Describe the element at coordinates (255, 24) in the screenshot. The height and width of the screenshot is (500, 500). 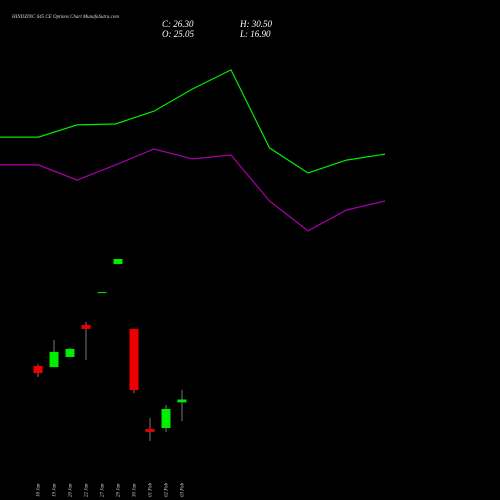
I see `ohlc-high: H: 30.50` at that location.